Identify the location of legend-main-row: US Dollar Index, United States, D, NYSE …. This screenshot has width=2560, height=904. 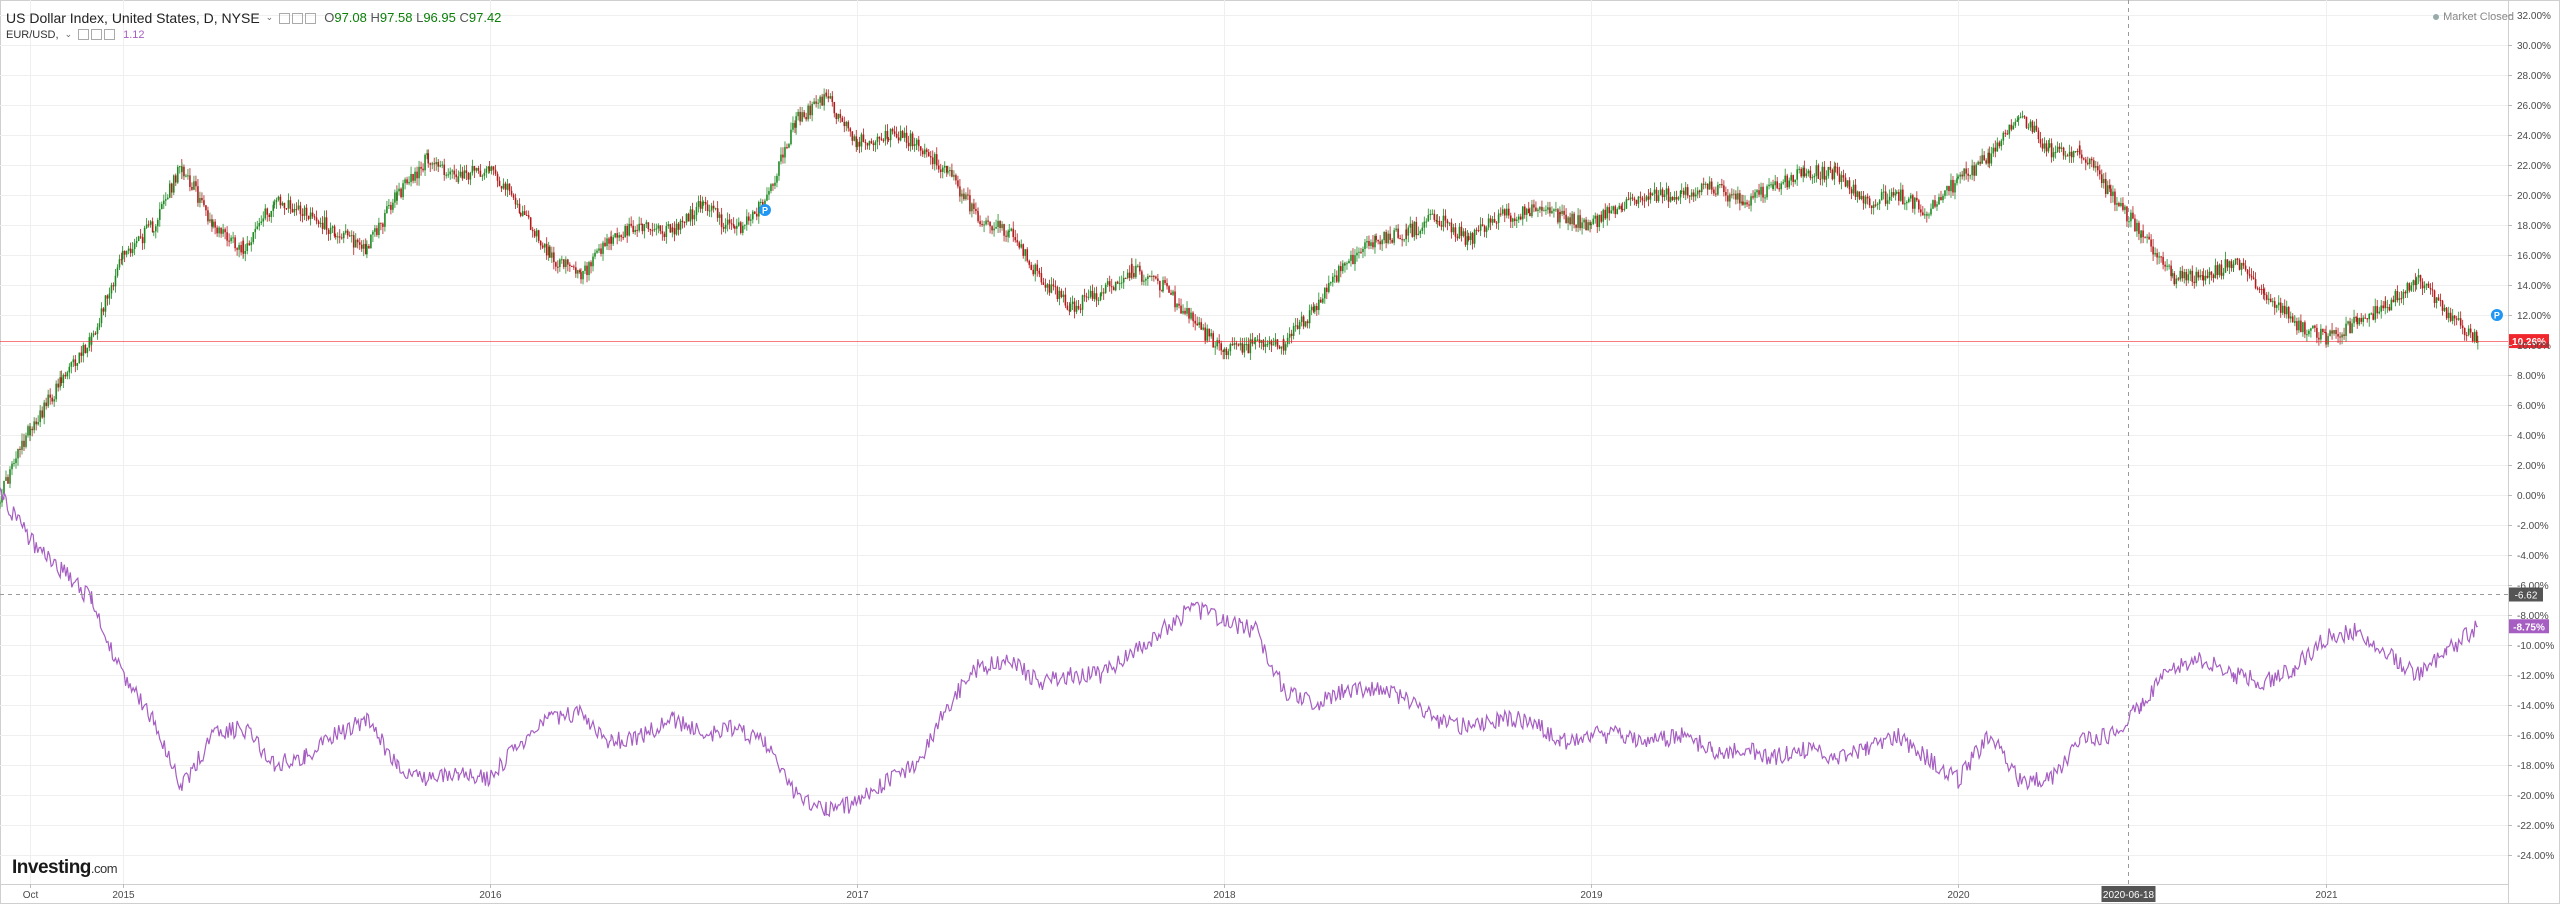
(253, 17).